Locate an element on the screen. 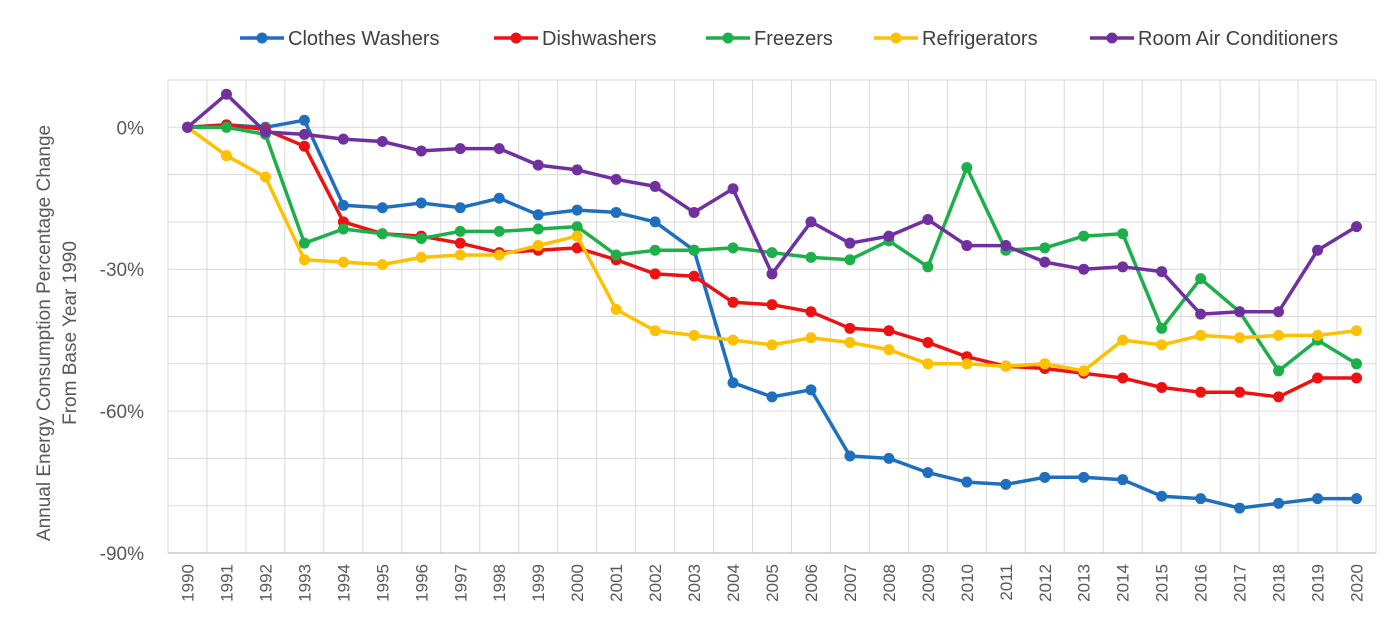 Image resolution: width=1400 pixels, height=640 pixels. x-tick-label: 2004 is located at coordinates (733, 583).